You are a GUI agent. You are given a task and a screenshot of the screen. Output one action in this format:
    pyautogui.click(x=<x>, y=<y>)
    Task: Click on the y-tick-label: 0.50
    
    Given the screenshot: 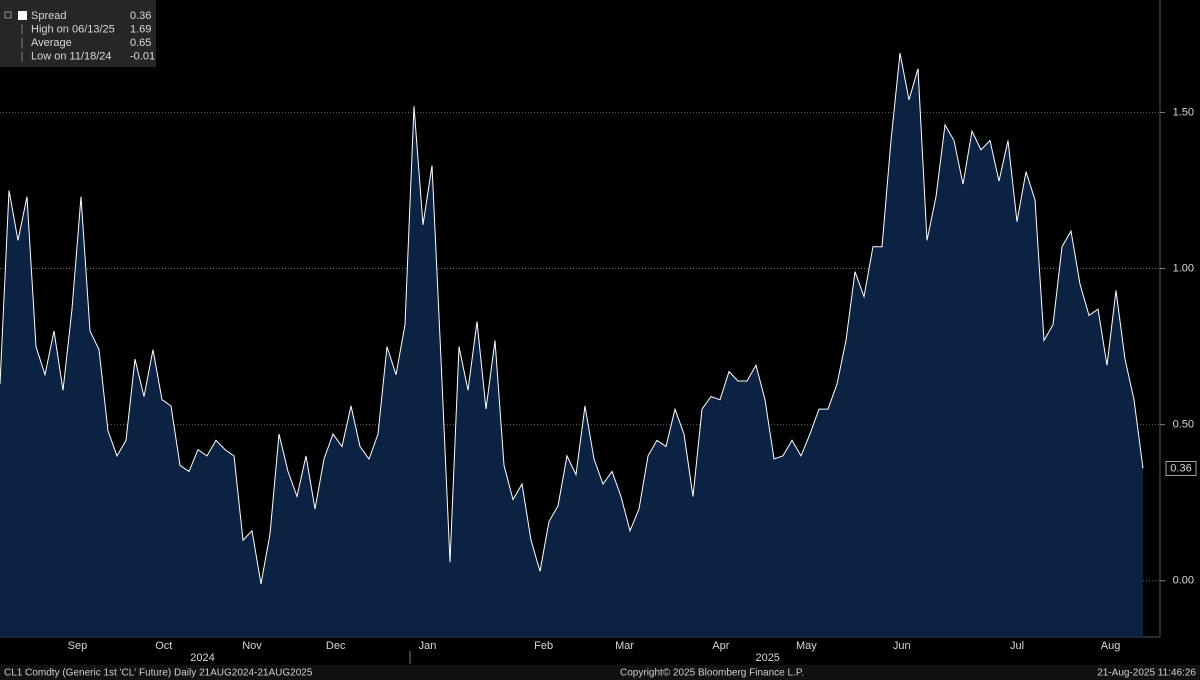 What is the action you would take?
    pyautogui.click(x=1183, y=425)
    